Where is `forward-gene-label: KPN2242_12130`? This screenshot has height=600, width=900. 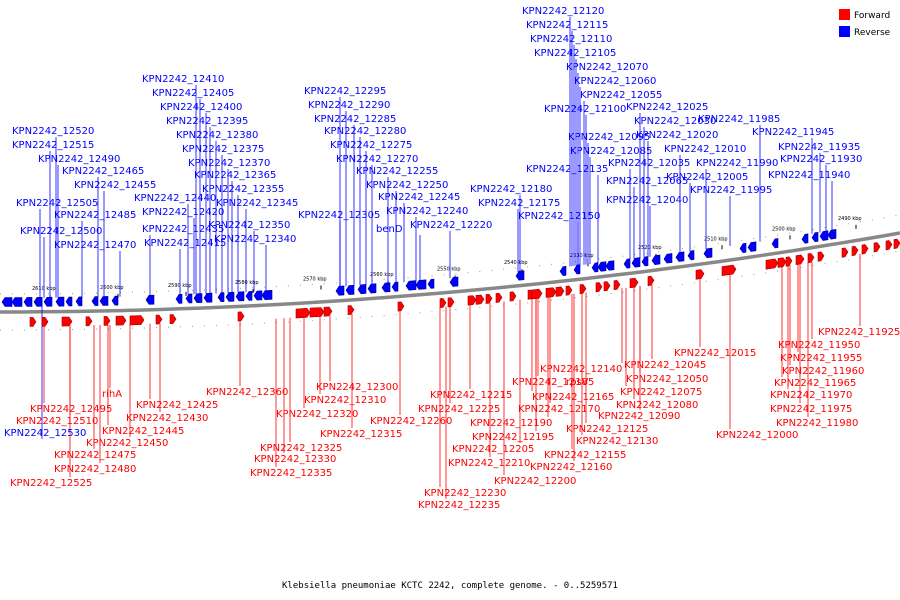
forward-gene-label: KPN2242_12130 is located at coordinates (617, 441).